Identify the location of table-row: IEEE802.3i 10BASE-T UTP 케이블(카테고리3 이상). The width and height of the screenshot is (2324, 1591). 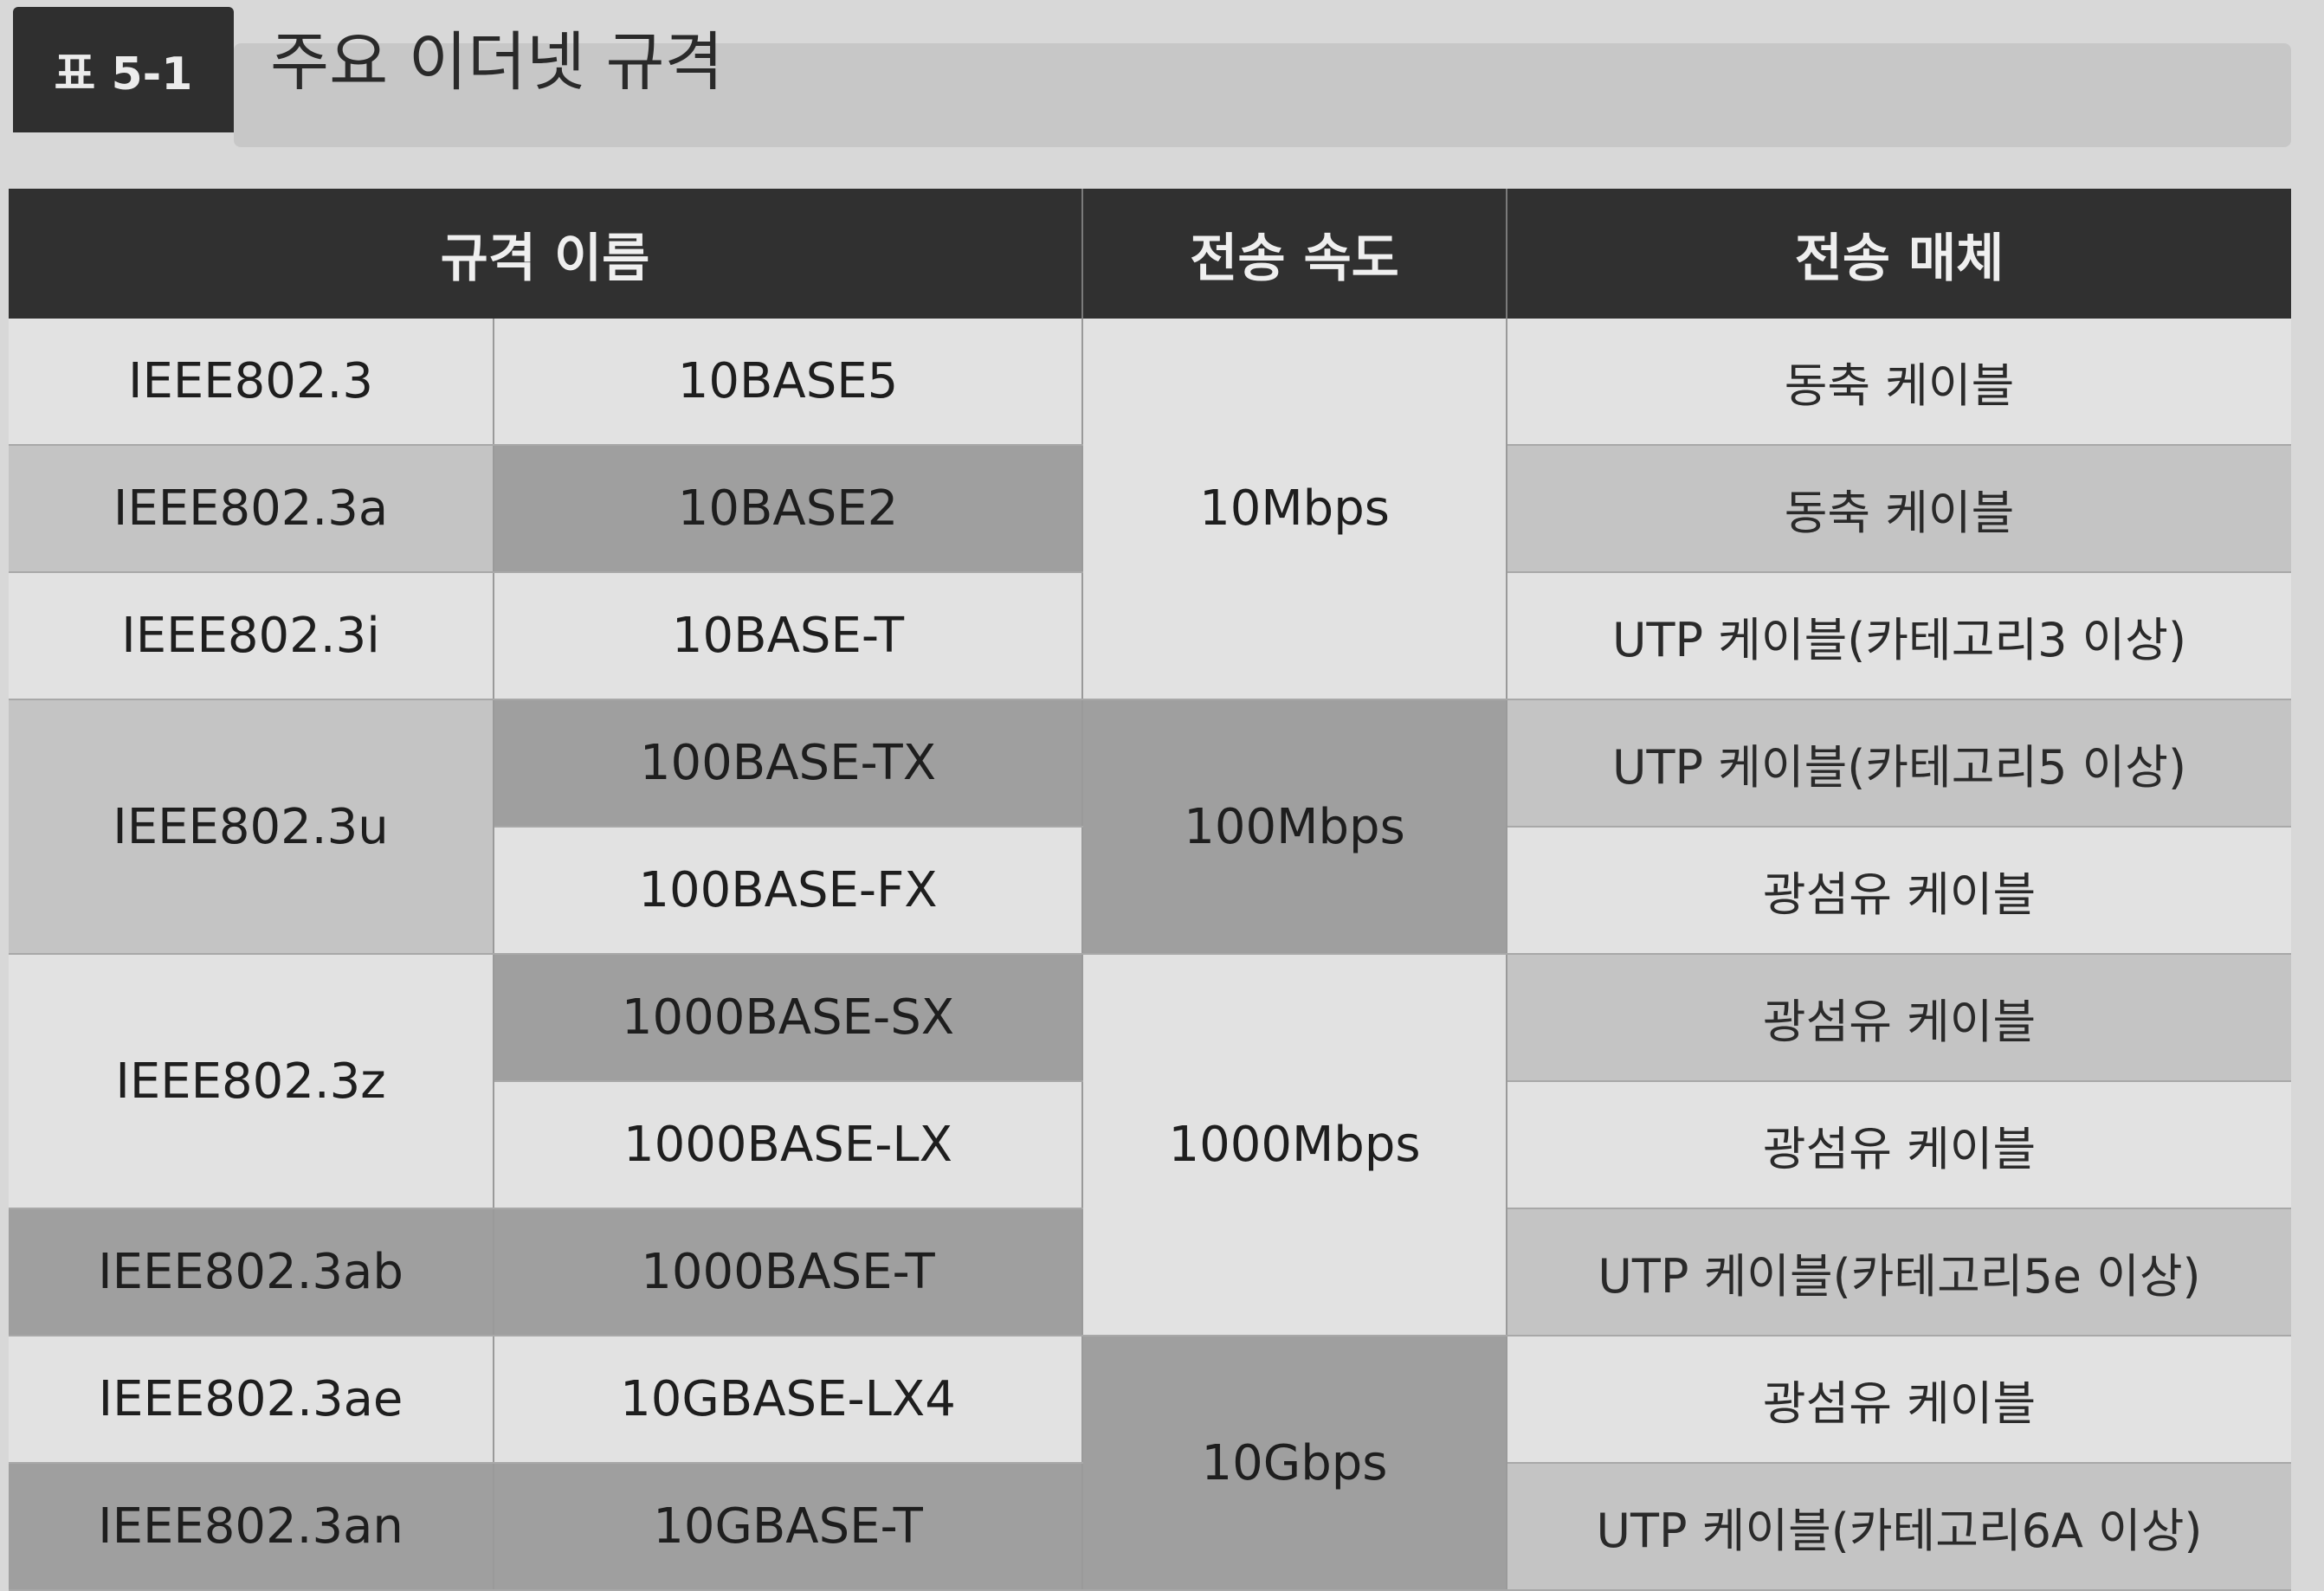
(1151, 636).